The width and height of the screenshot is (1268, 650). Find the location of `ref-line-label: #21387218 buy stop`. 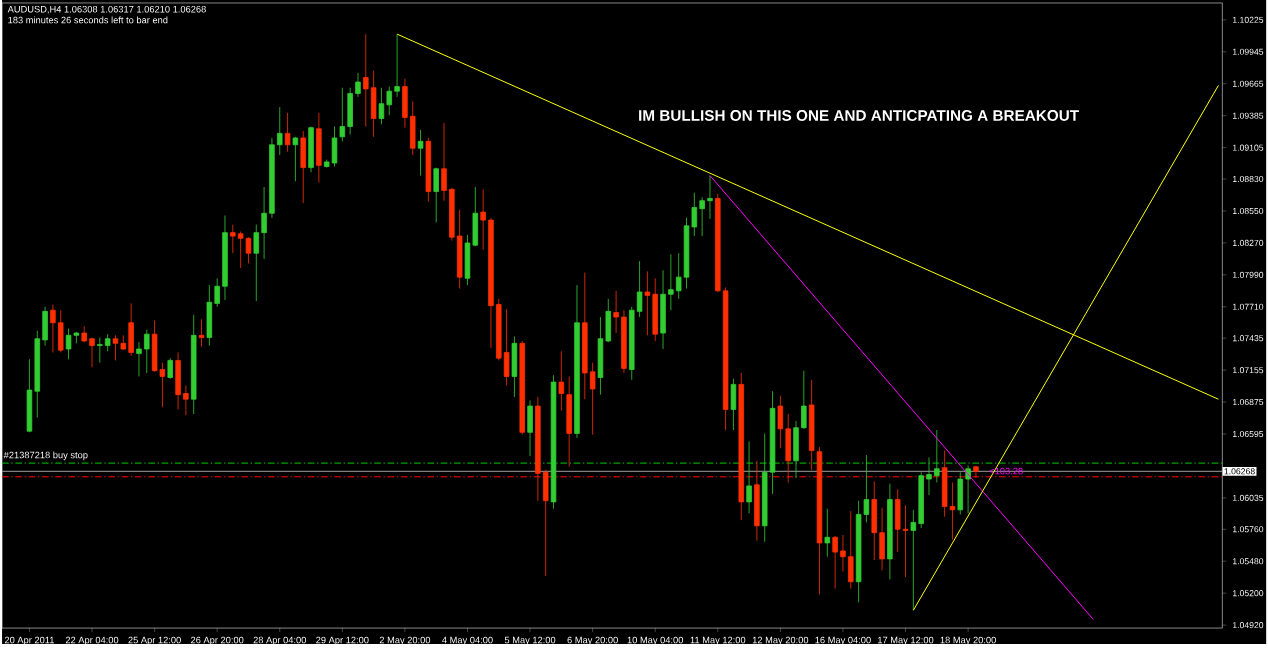

ref-line-label: #21387218 buy stop is located at coordinates (45, 456).